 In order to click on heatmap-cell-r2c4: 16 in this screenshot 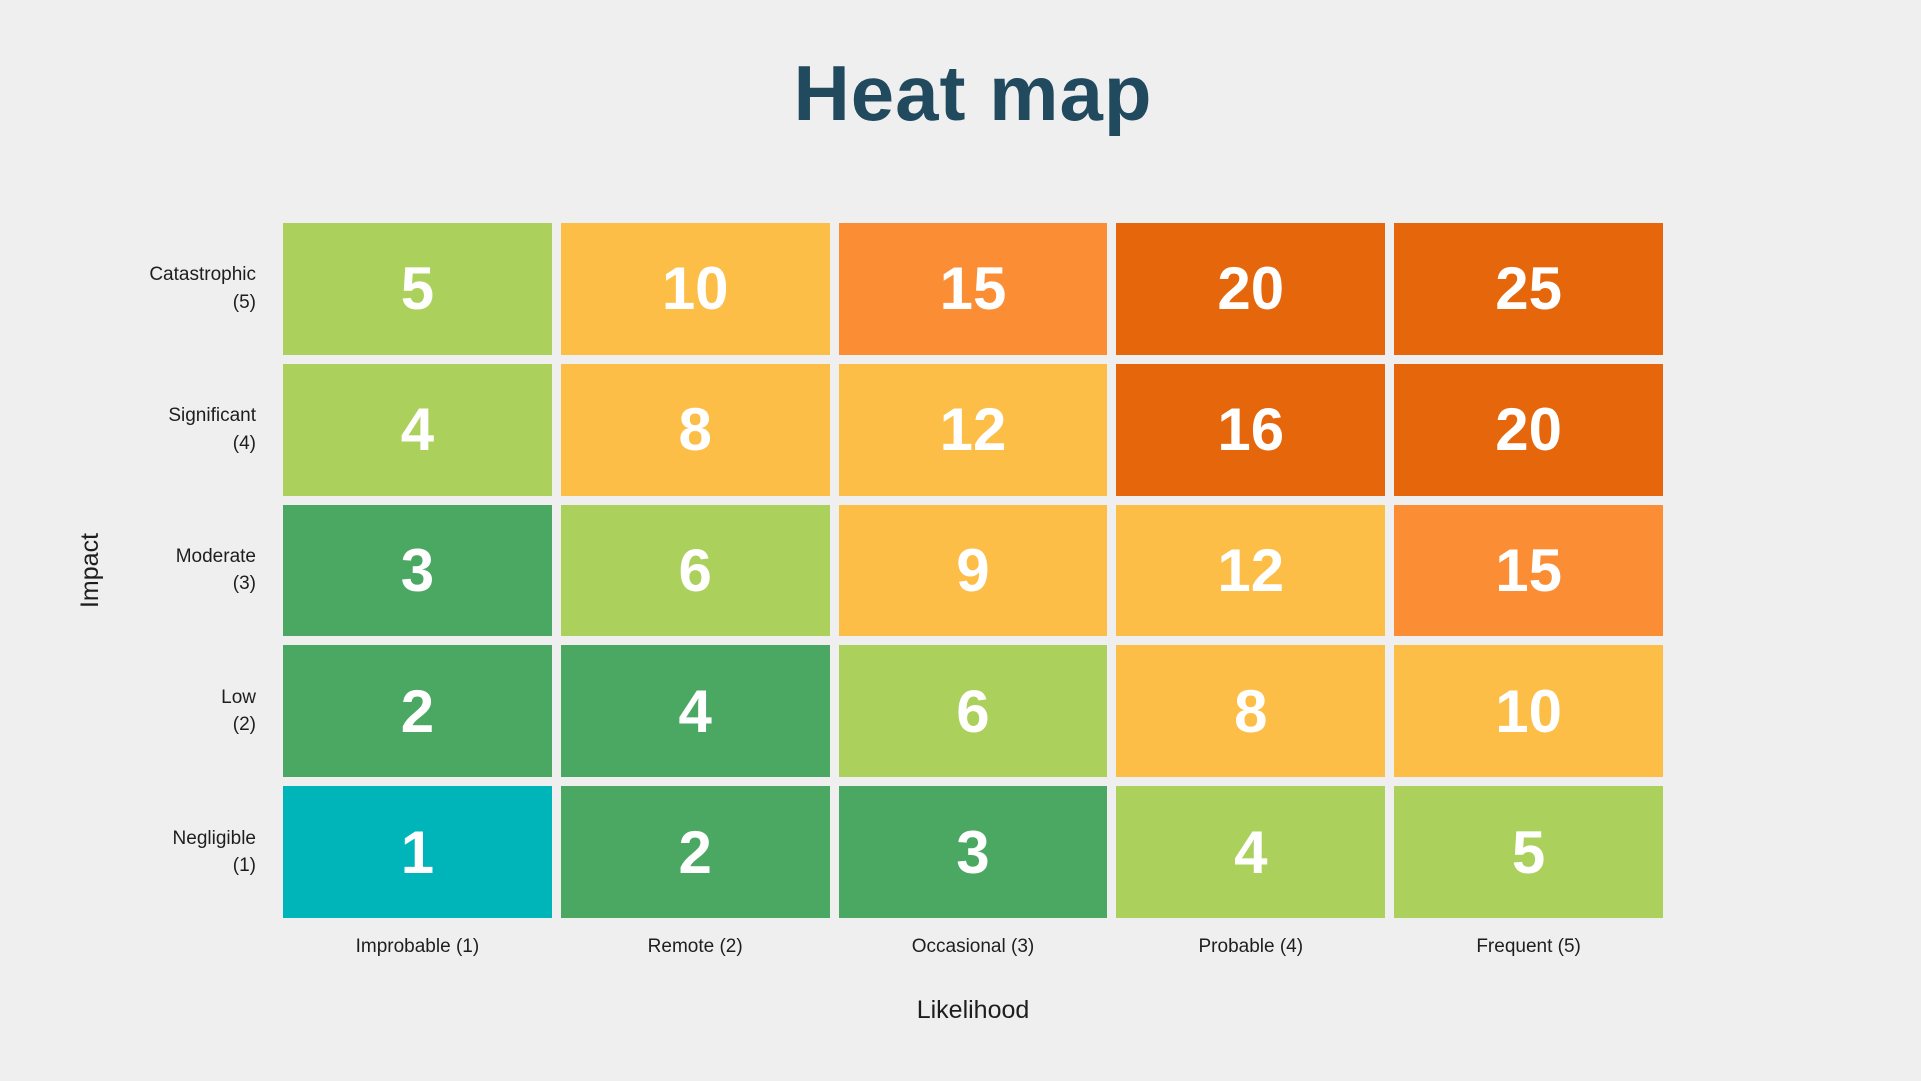, I will do `click(1251, 429)`.